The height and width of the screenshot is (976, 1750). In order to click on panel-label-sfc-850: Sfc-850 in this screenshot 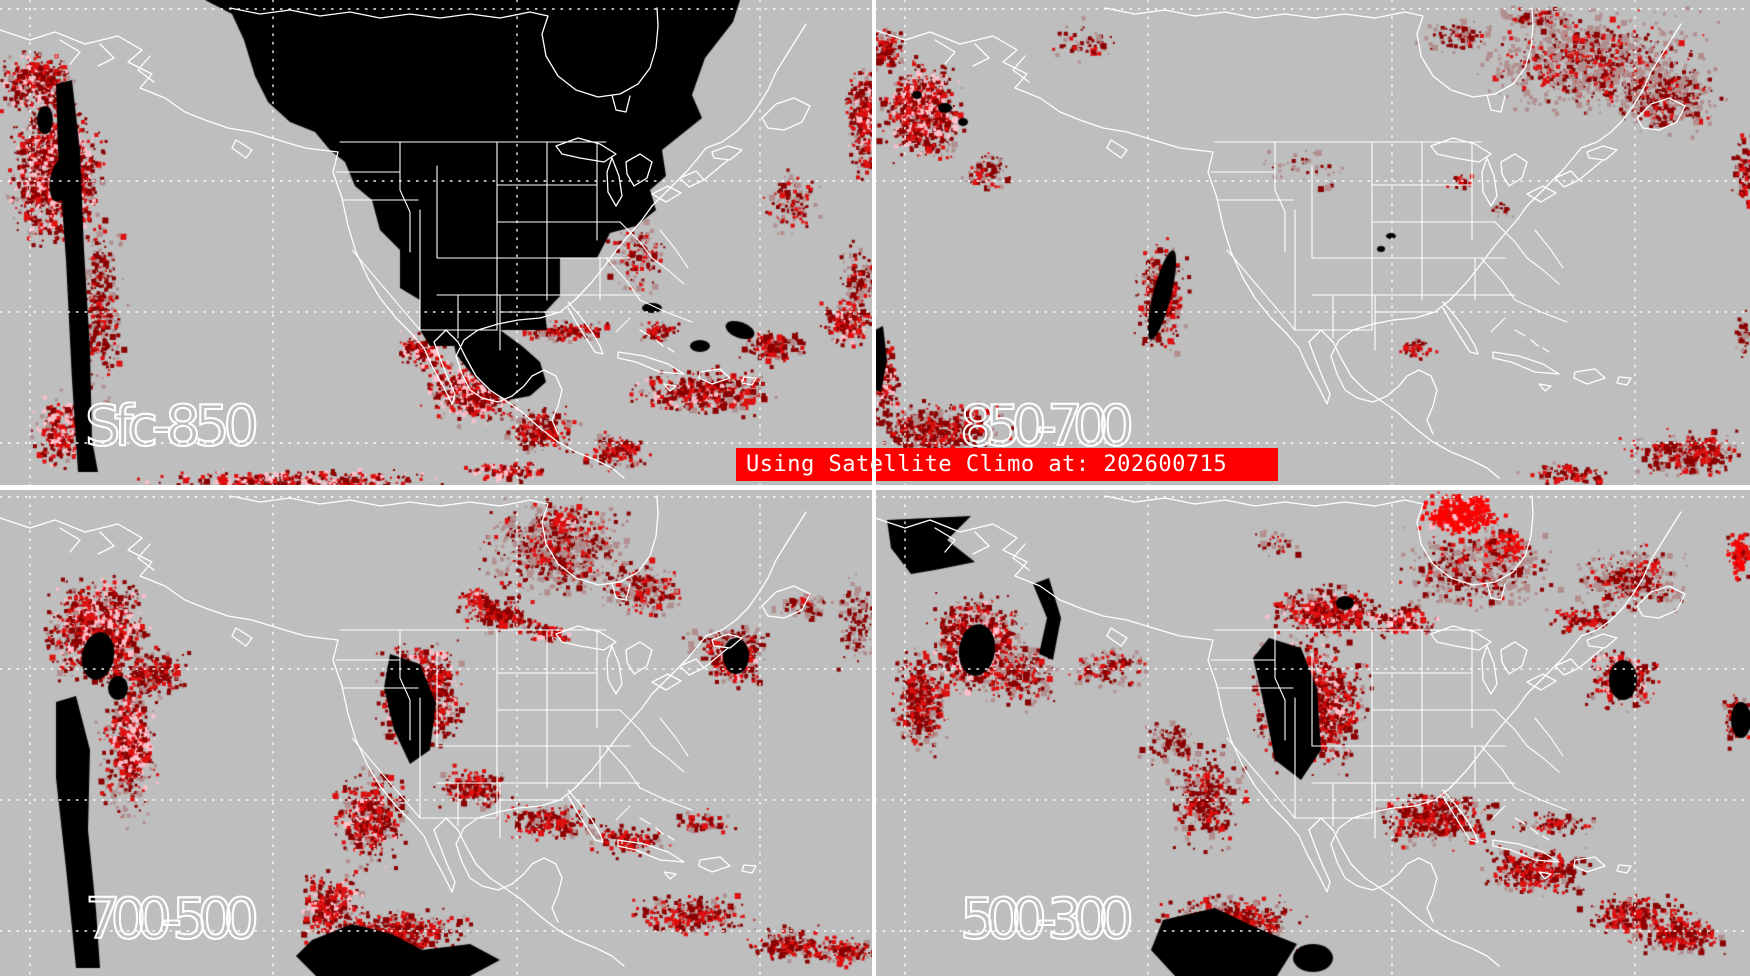, I will do `click(172, 426)`.